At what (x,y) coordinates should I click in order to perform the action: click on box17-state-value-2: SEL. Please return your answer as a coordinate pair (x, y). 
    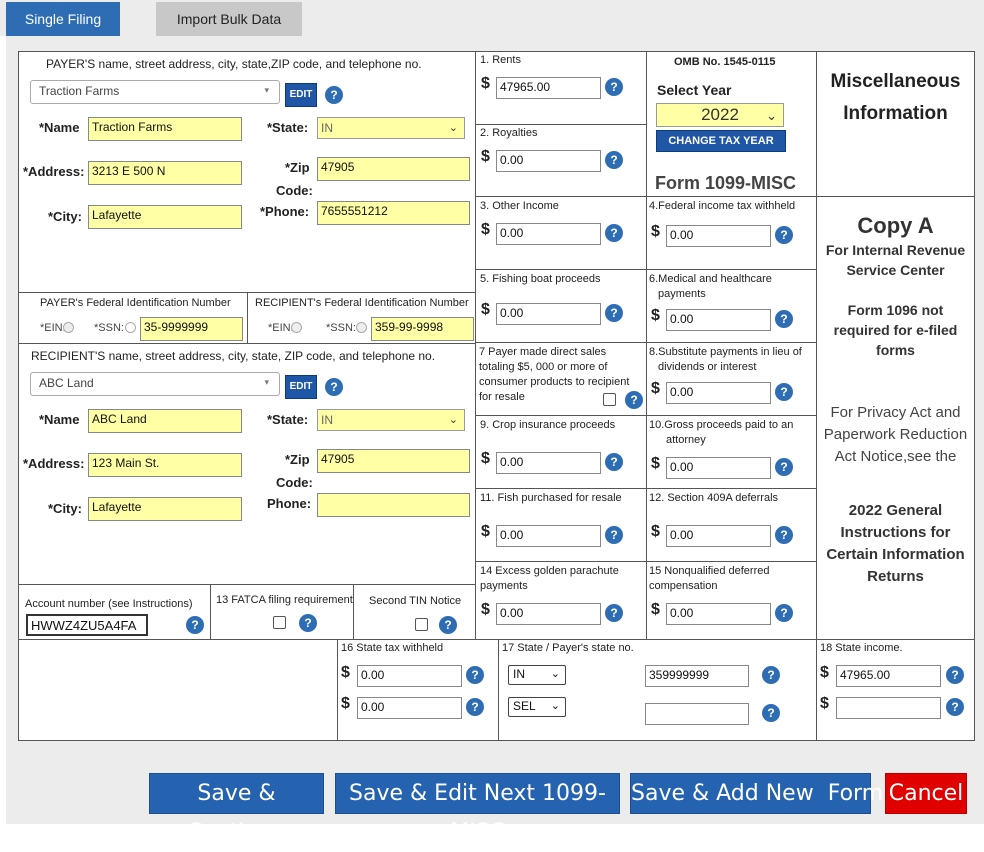
    Looking at the image, I should click on (524, 706).